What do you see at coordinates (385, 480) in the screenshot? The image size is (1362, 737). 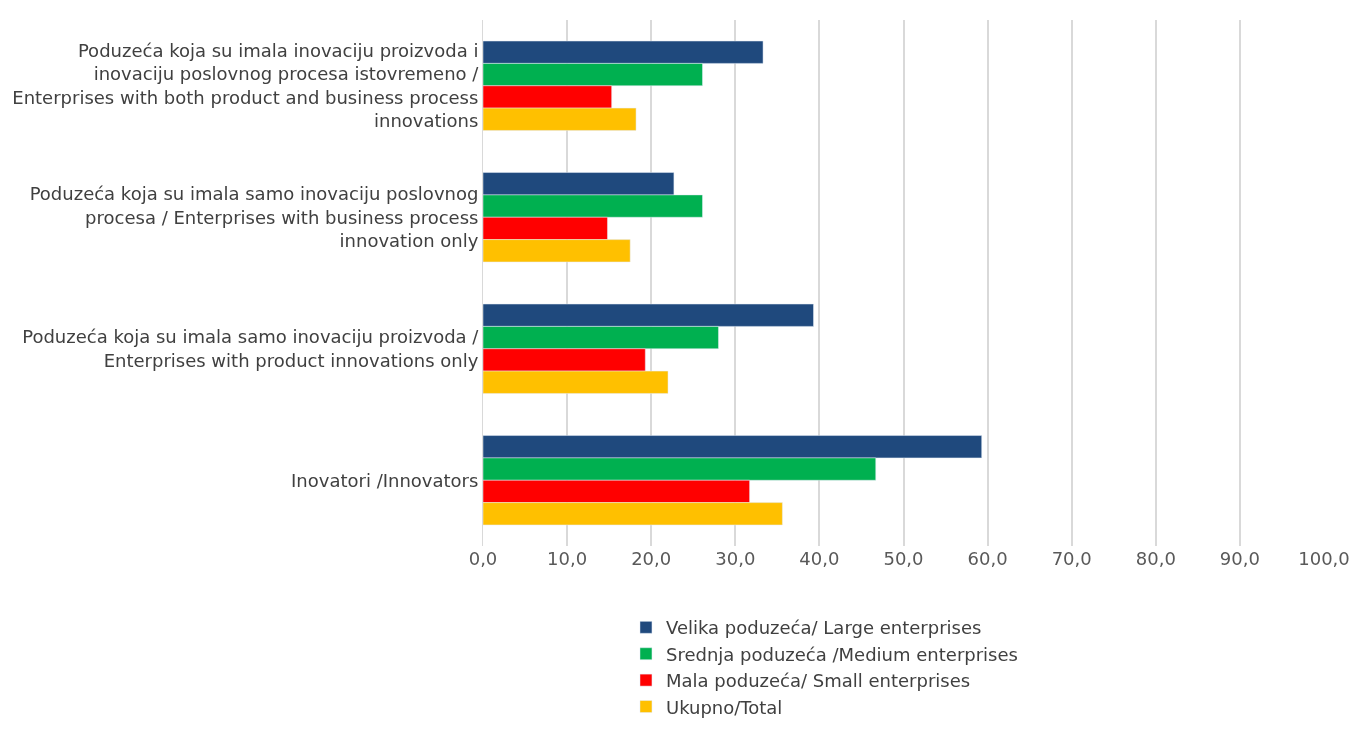 I see `y-tick-label: Inovatori /Innovators` at bounding box center [385, 480].